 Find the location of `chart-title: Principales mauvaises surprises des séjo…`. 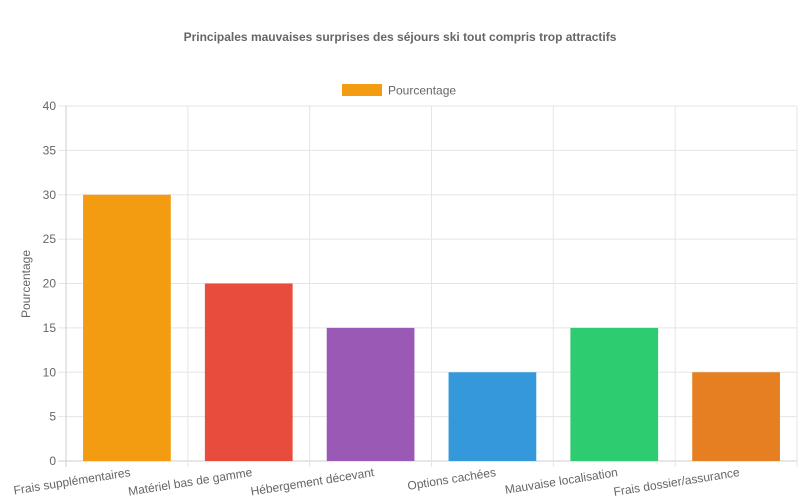

chart-title: Principales mauvaises surprises des séjo… is located at coordinates (400, 37).